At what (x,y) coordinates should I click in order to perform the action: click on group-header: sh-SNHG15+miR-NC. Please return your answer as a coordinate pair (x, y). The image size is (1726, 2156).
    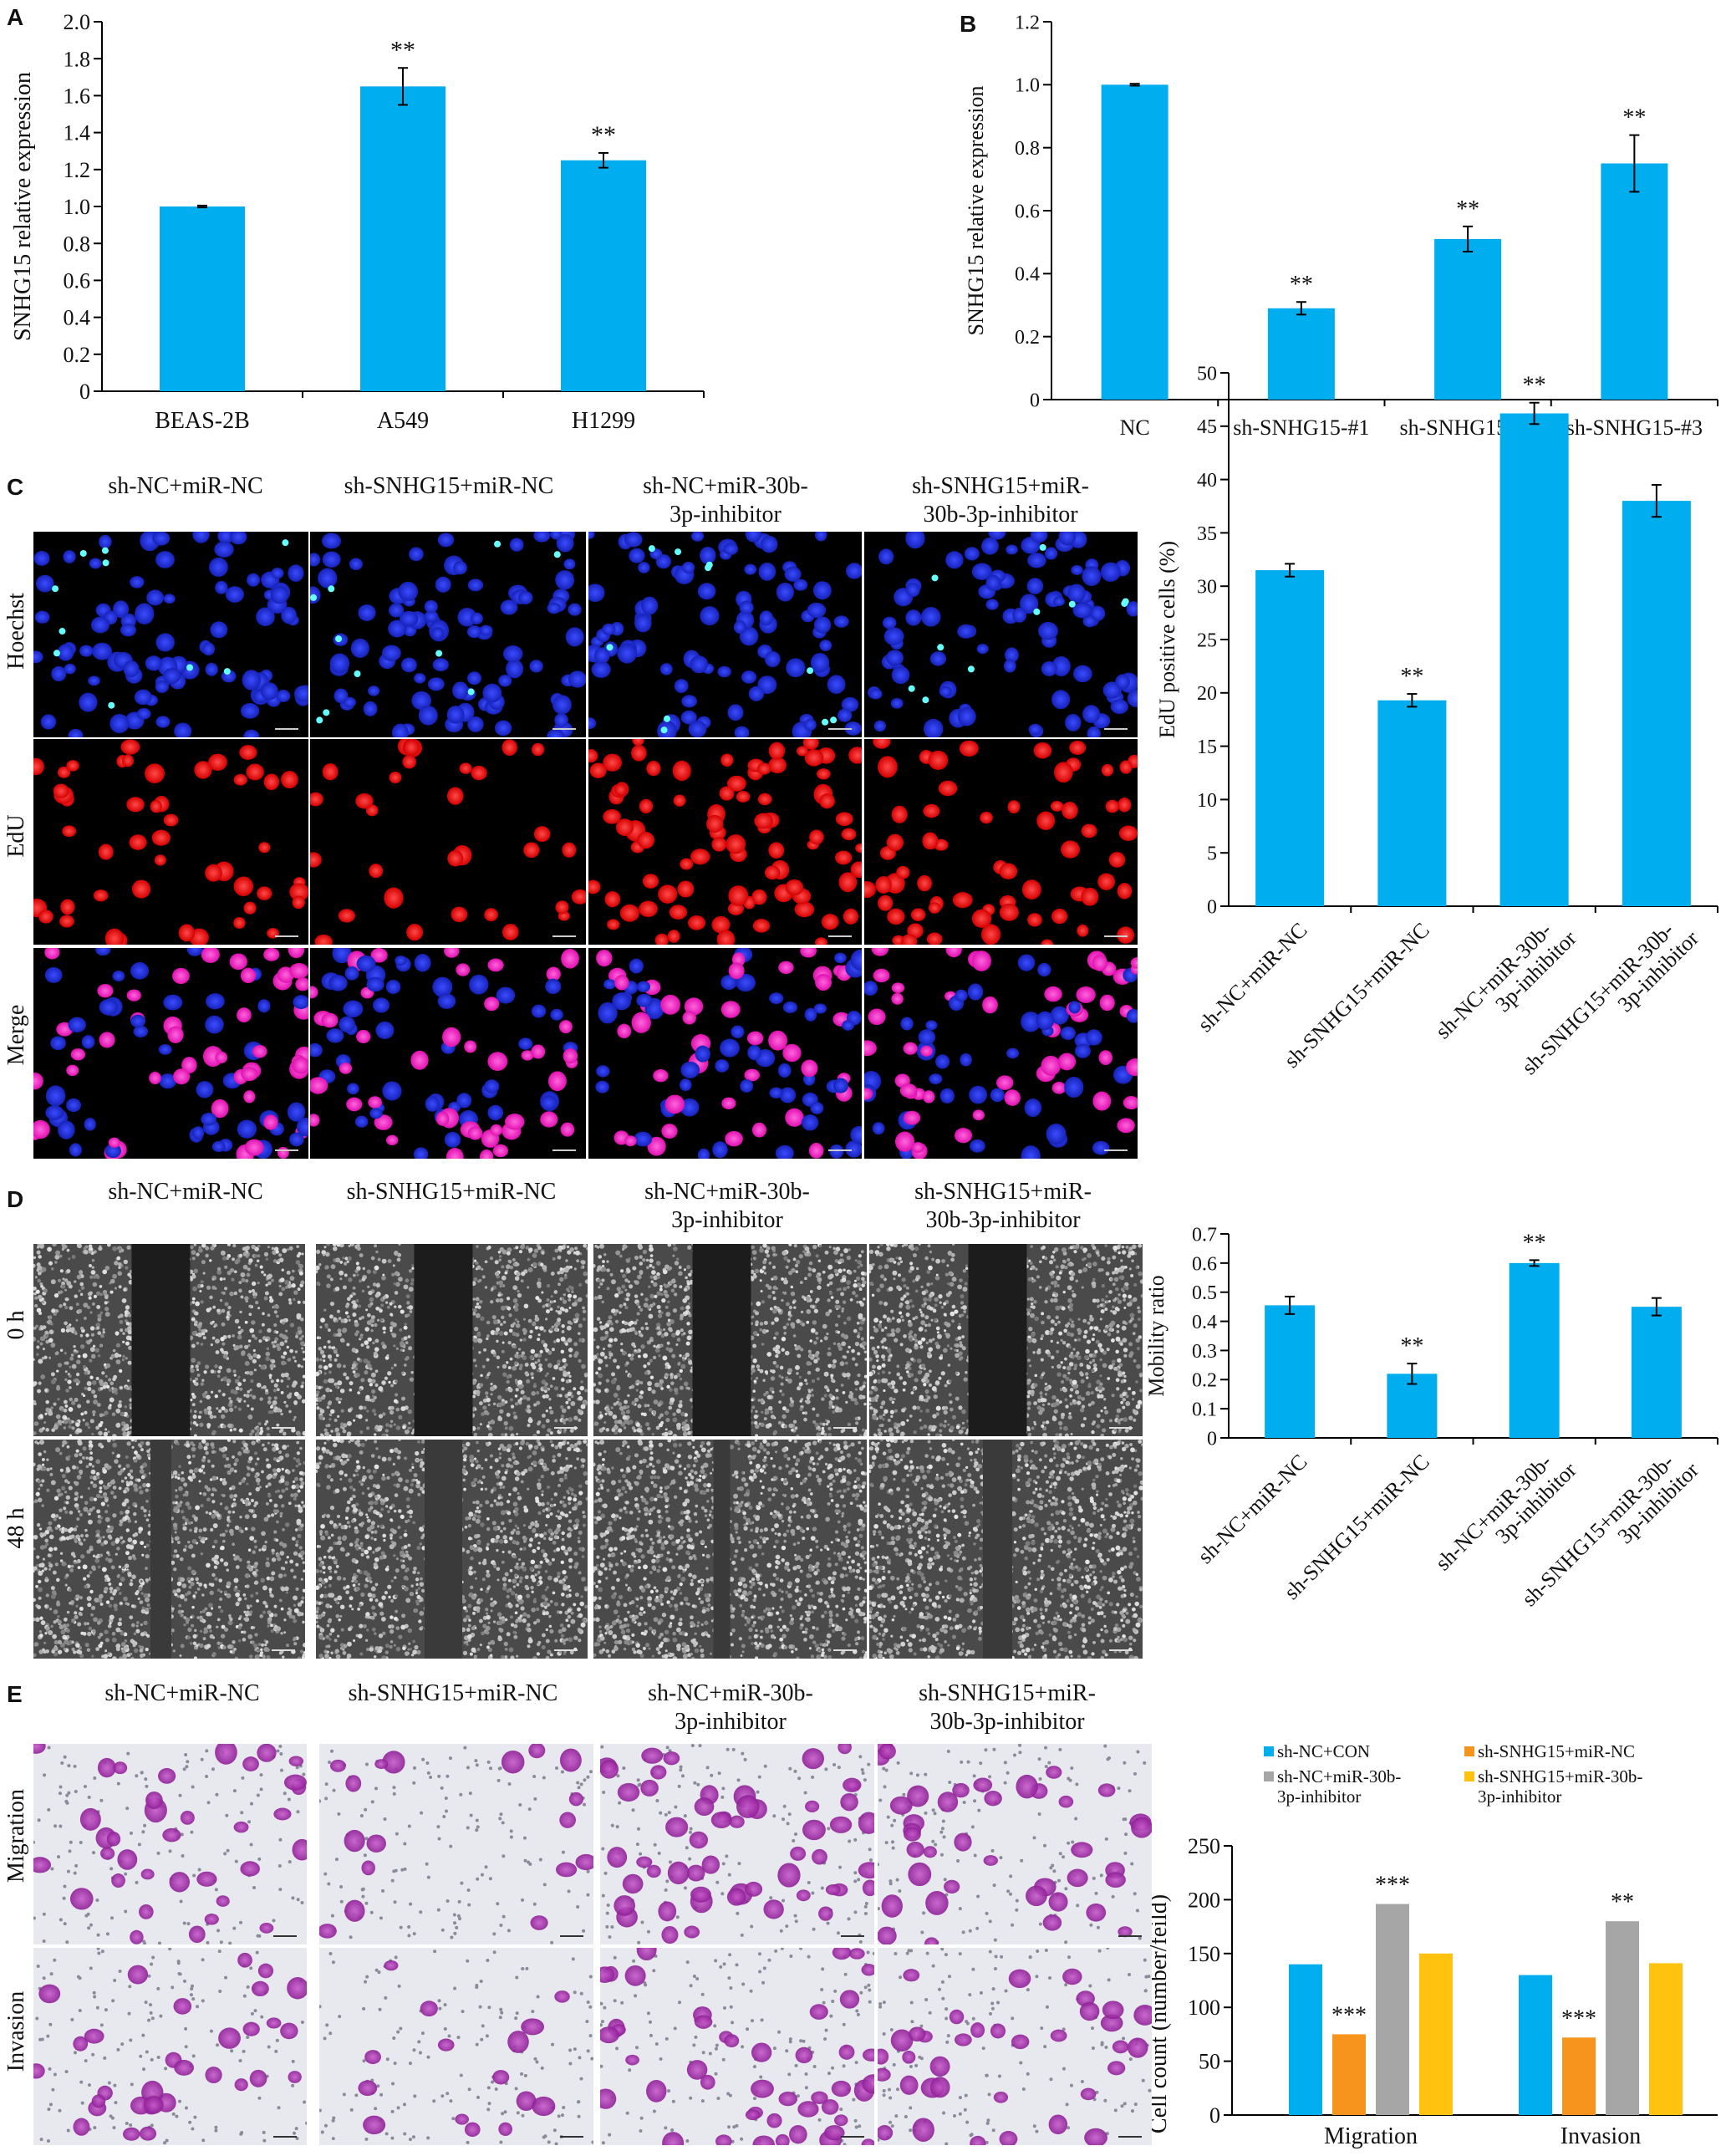
    Looking at the image, I should click on (449, 486).